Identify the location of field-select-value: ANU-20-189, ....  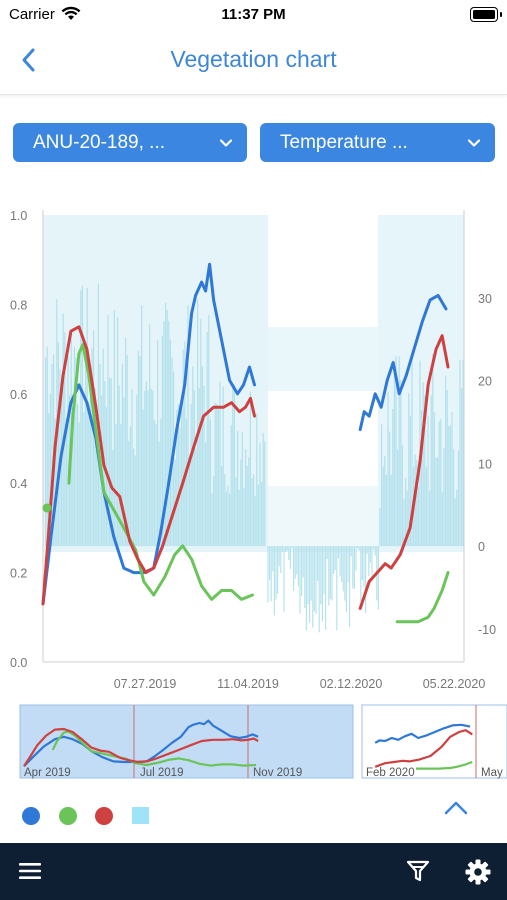
(99, 142).